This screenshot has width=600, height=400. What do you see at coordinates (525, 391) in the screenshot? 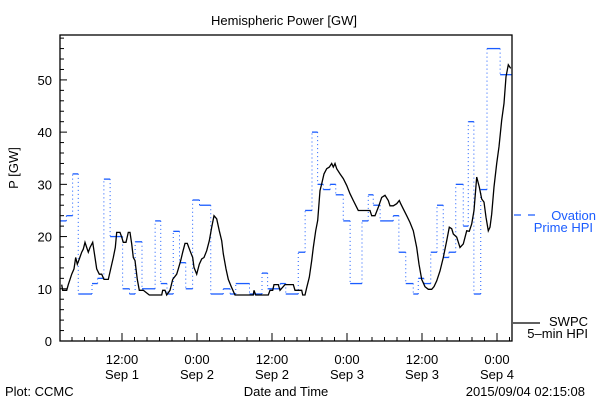
I see `plot-timestamp: 2015/09/04 02:15:08` at bounding box center [525, 391].